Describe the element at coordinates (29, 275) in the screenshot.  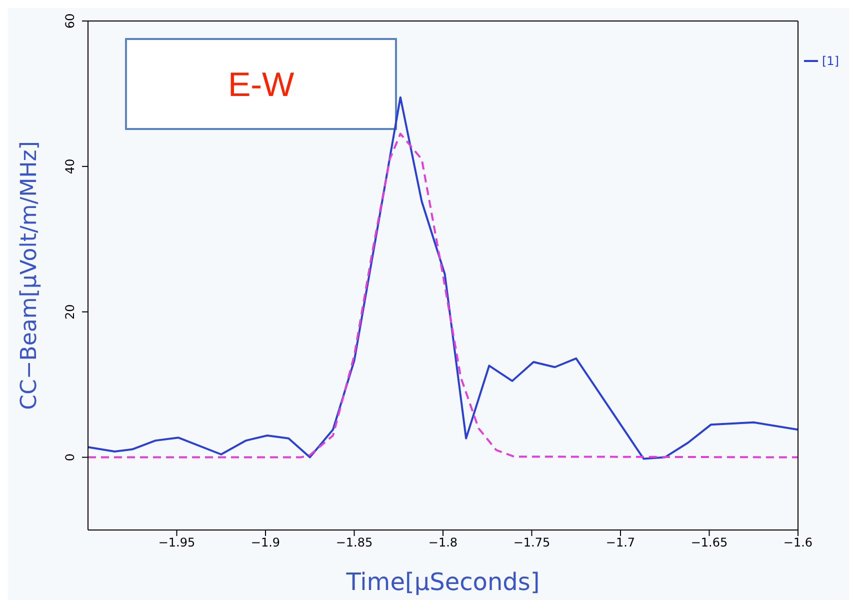
I see `y-axis-title: CC−Beam[μVolt/m/MHz]` at that location.